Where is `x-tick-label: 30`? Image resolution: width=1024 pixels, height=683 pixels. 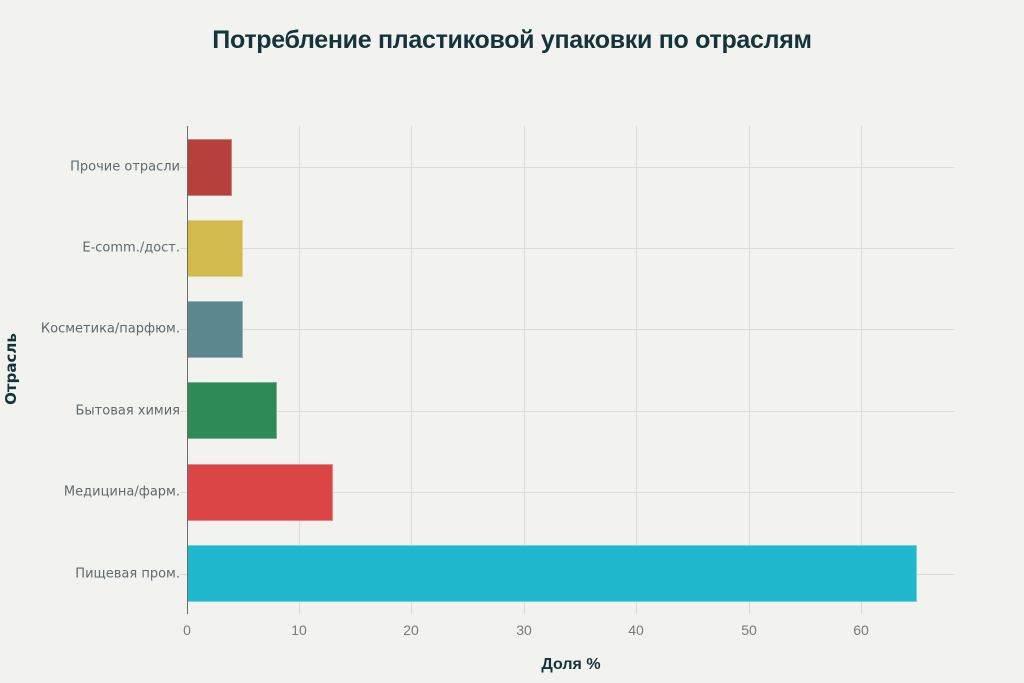
x-tick-label: 30 is located at coordinates (524, 630).